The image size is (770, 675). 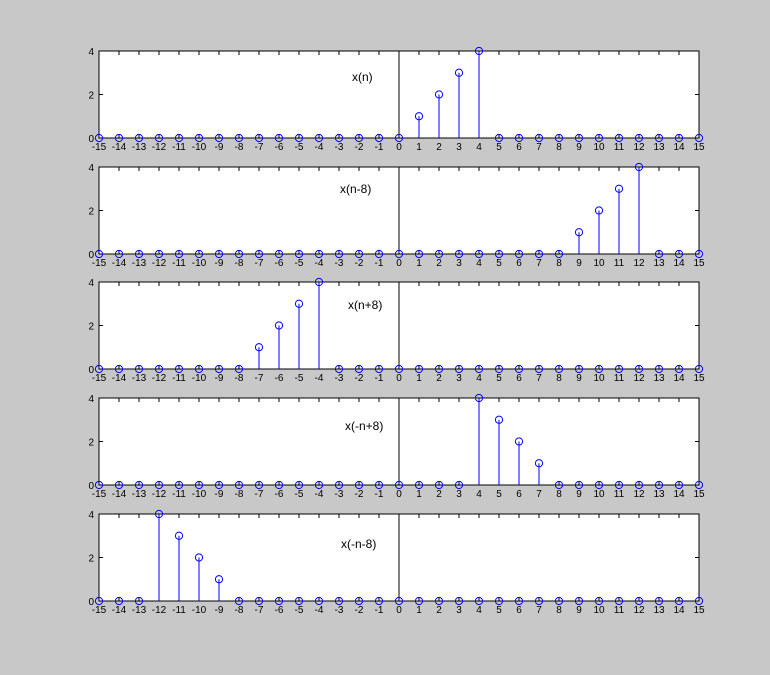 I want to click on y-tick-label: 4, so click(x=91, y=515).